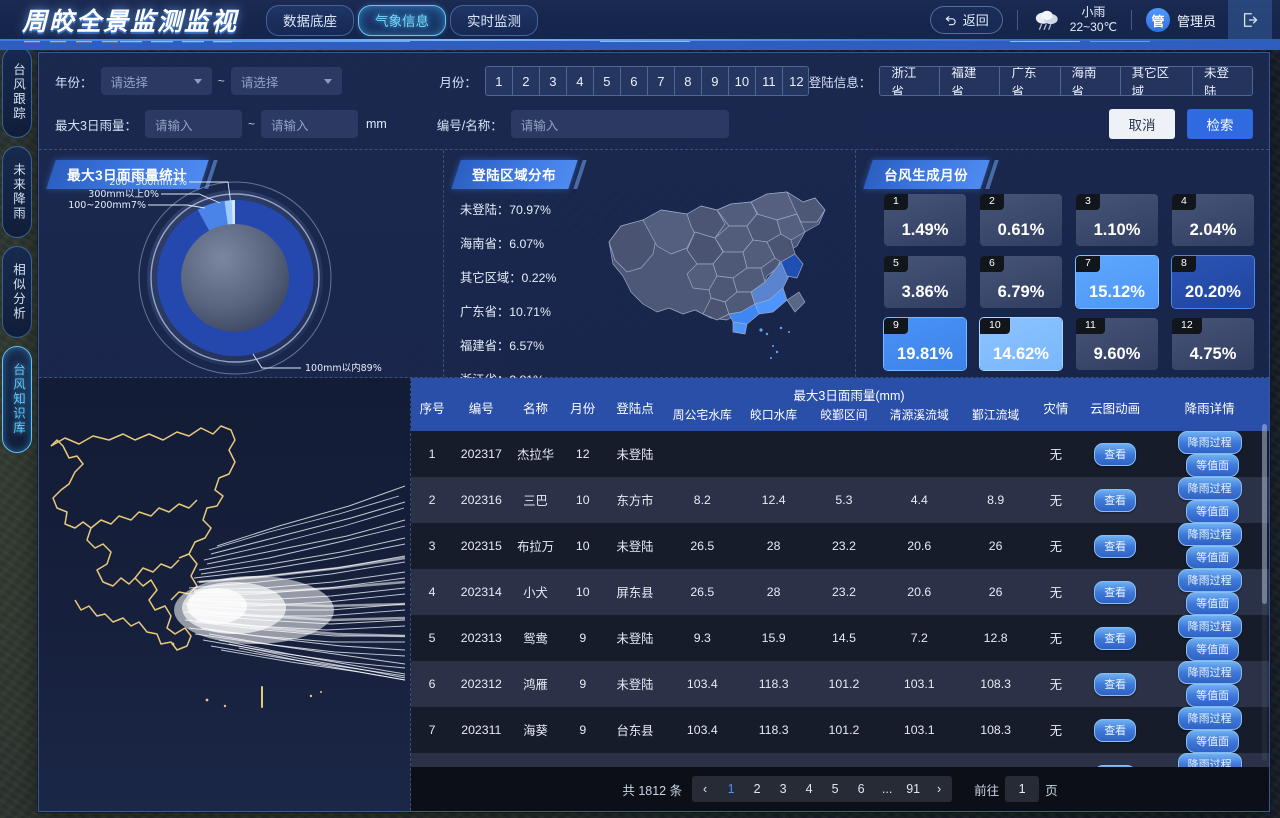  What do you see at coordinates (1213, 344) in the screenshot?
I see `month-card-12: 12 4.75%` at bounding box center [1213, 344].